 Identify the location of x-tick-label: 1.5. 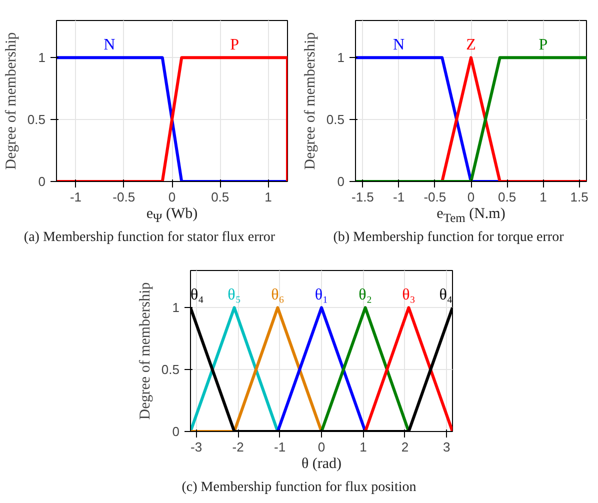
(579, 197).